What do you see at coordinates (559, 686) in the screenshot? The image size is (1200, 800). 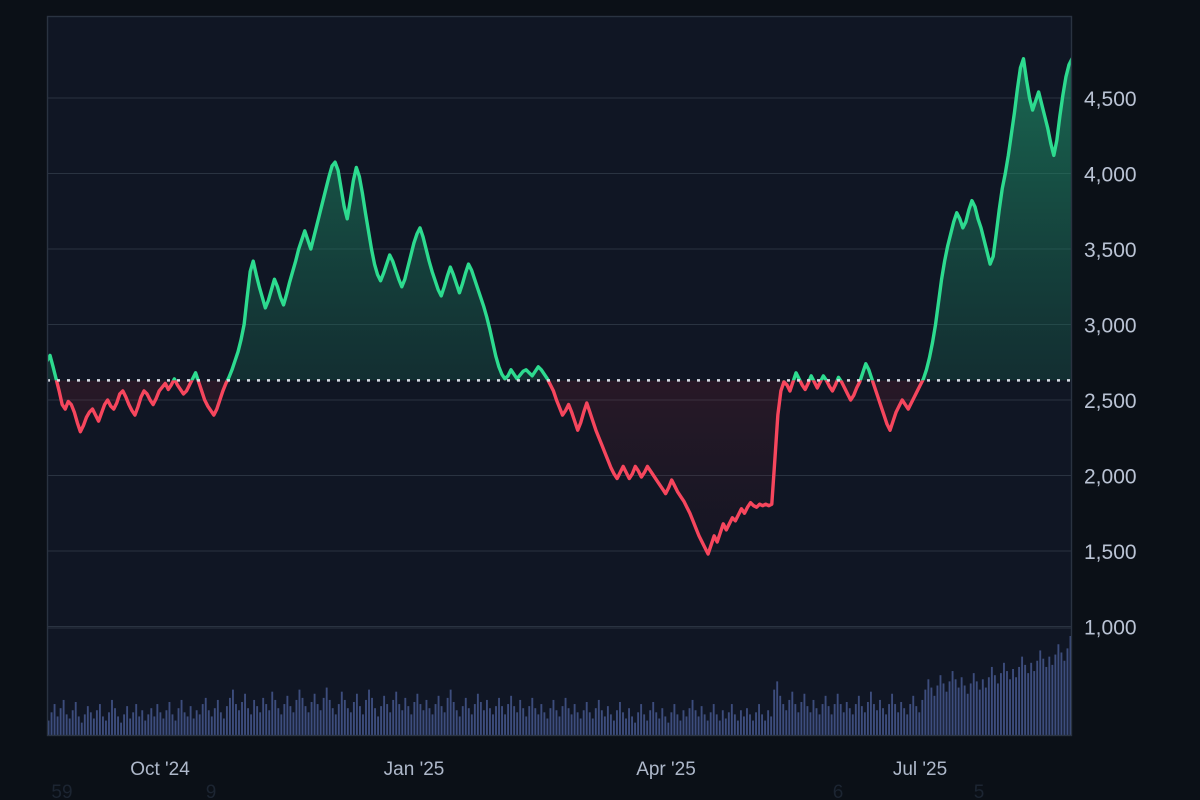 I see `volume-bars` at bounding box center [559, 686].